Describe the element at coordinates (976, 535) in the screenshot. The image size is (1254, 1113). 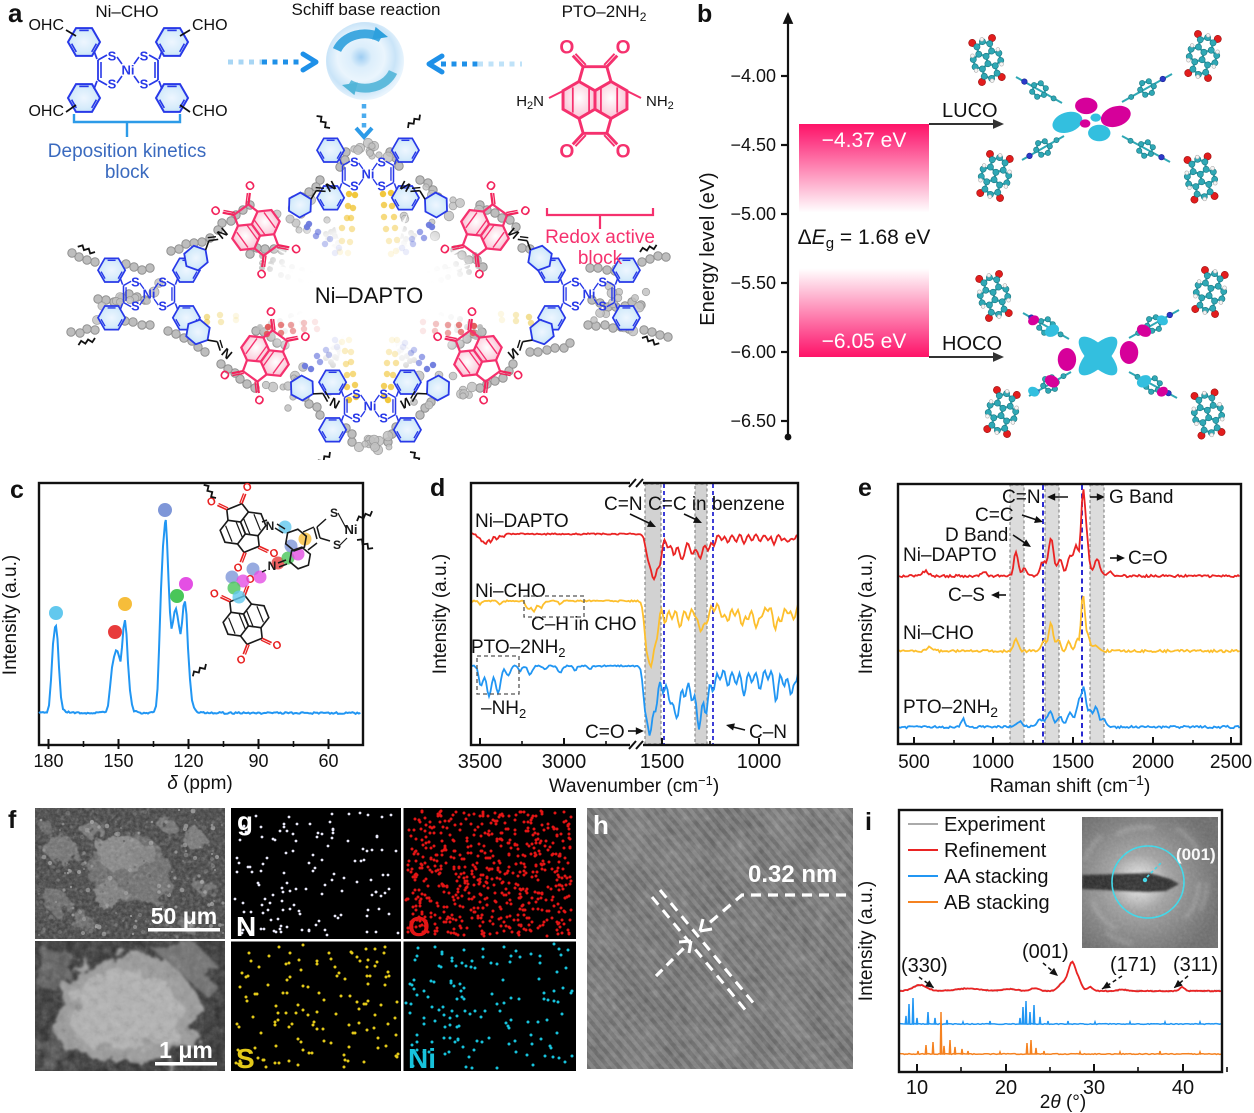
I see `svg-text: D Band` at that location.